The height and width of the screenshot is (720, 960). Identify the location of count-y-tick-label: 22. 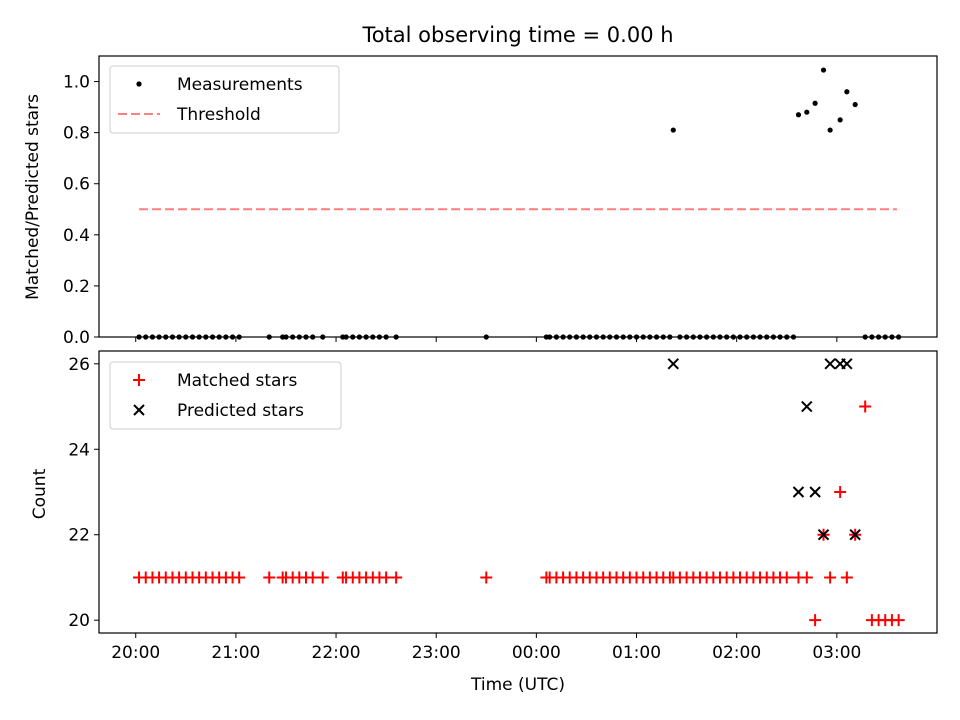
(79, 536).